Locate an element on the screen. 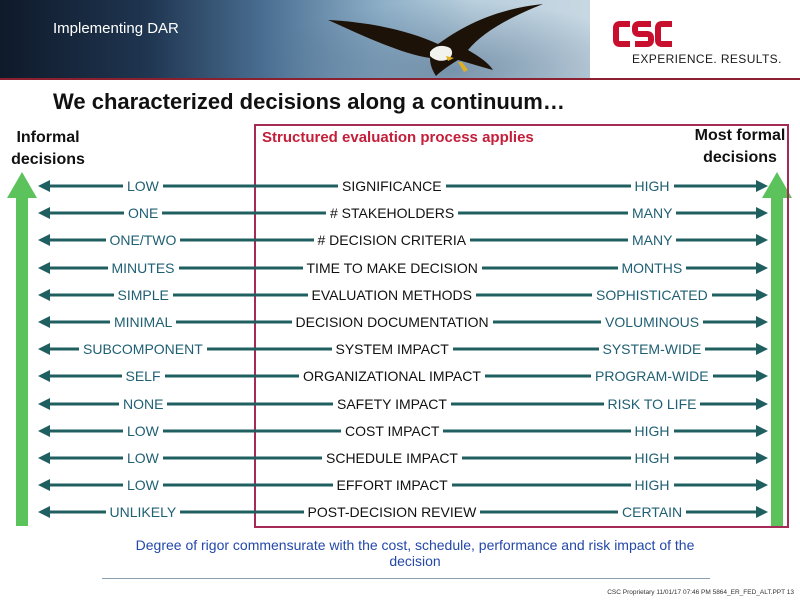  dimension-label: TIME TO MAKE DECISION is located at coordinates (392, 267).